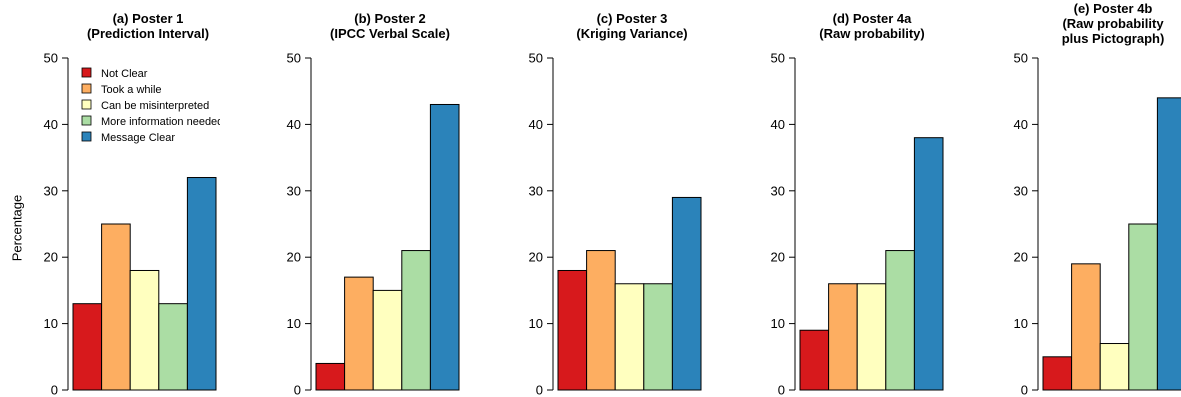 This screenshot has height=397, width=1181. I want to click on legend-label: Message Clear, so click(138, 138).